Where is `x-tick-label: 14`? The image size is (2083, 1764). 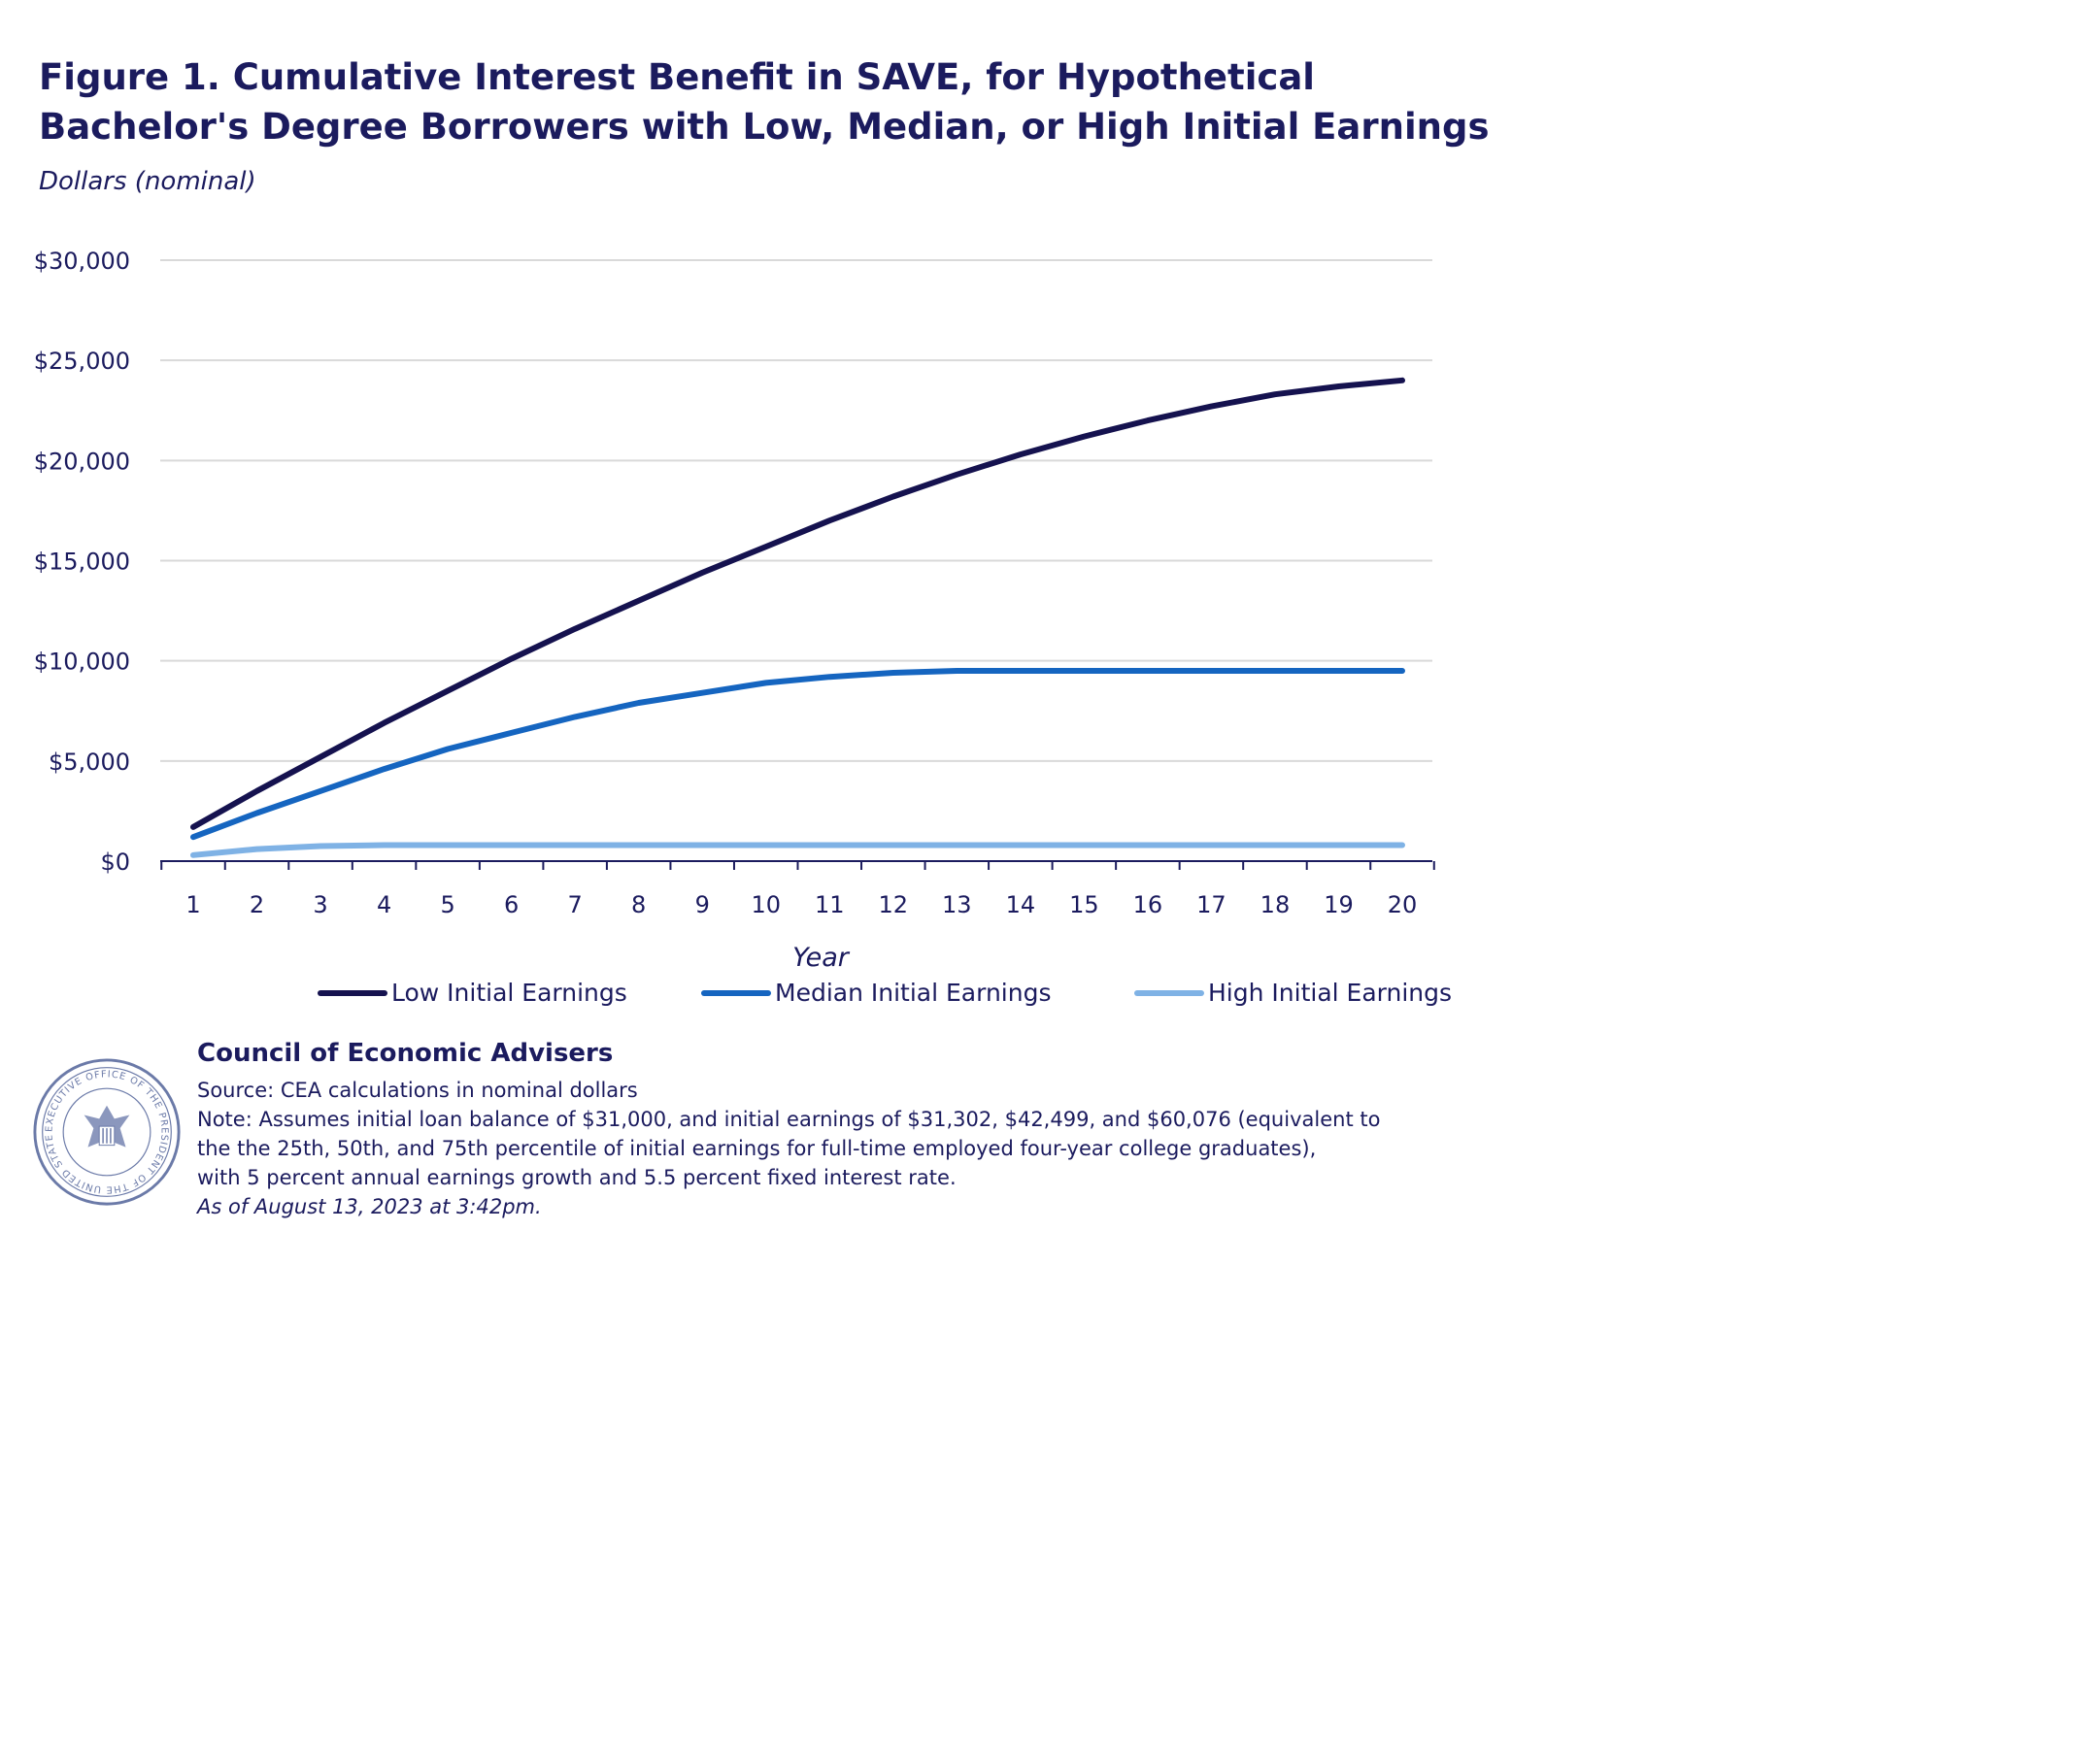 x-tick-label: 14 is located at coordinates (1021, 905).